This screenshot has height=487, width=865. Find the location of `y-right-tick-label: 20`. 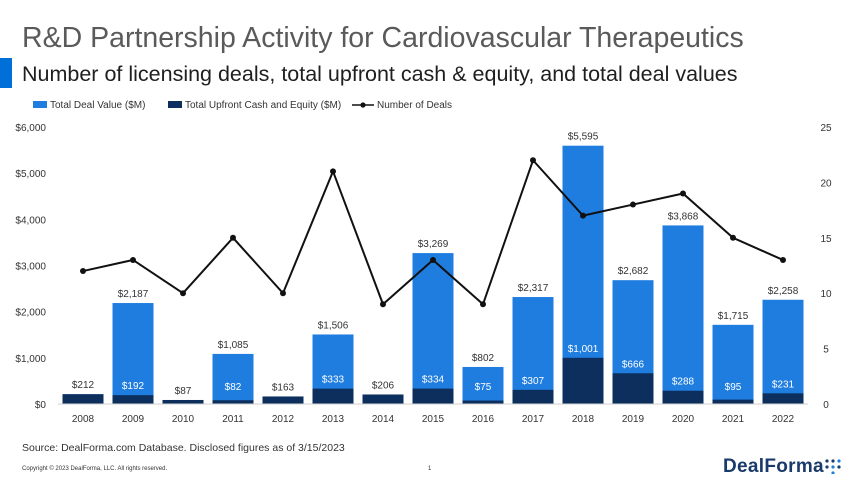

y-right-tick-label: 20 is located at coordinates (826, 183).